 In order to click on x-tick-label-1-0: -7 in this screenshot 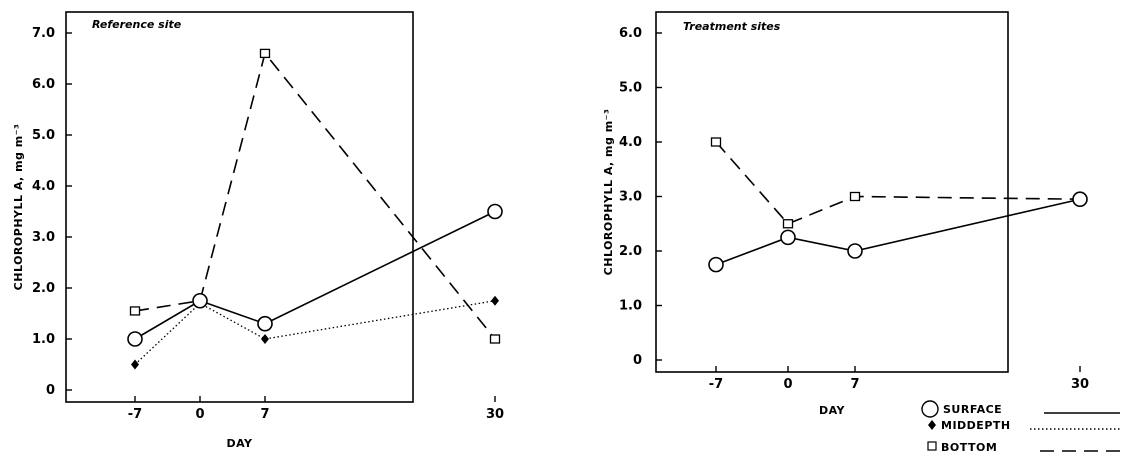, I will do `click(135, 414)`.